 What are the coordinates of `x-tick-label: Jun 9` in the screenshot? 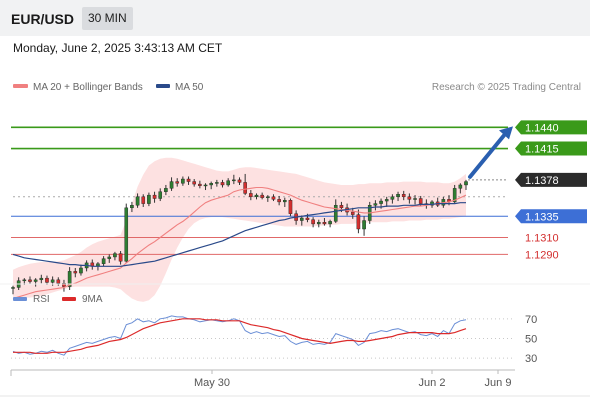 It's located at (498, 383).